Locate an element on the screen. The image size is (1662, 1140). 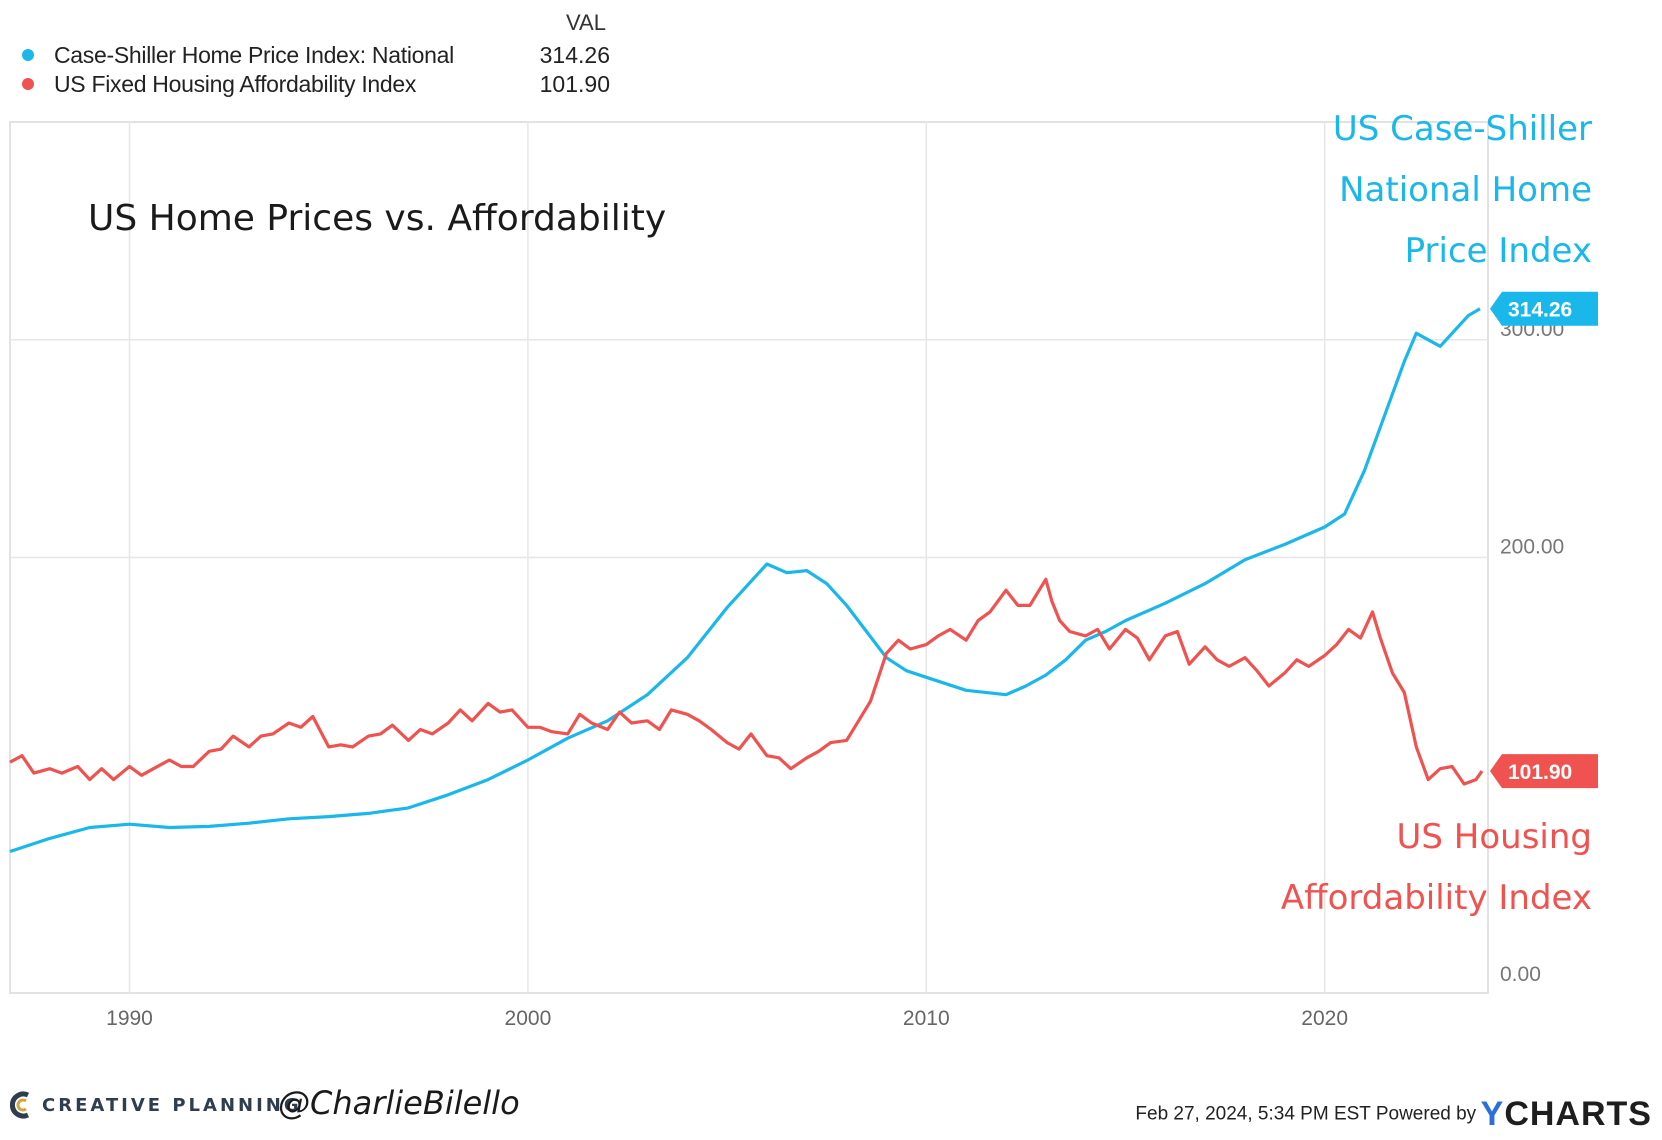
end-value-badge: 101.90 is located at coordinates (1544, 771).